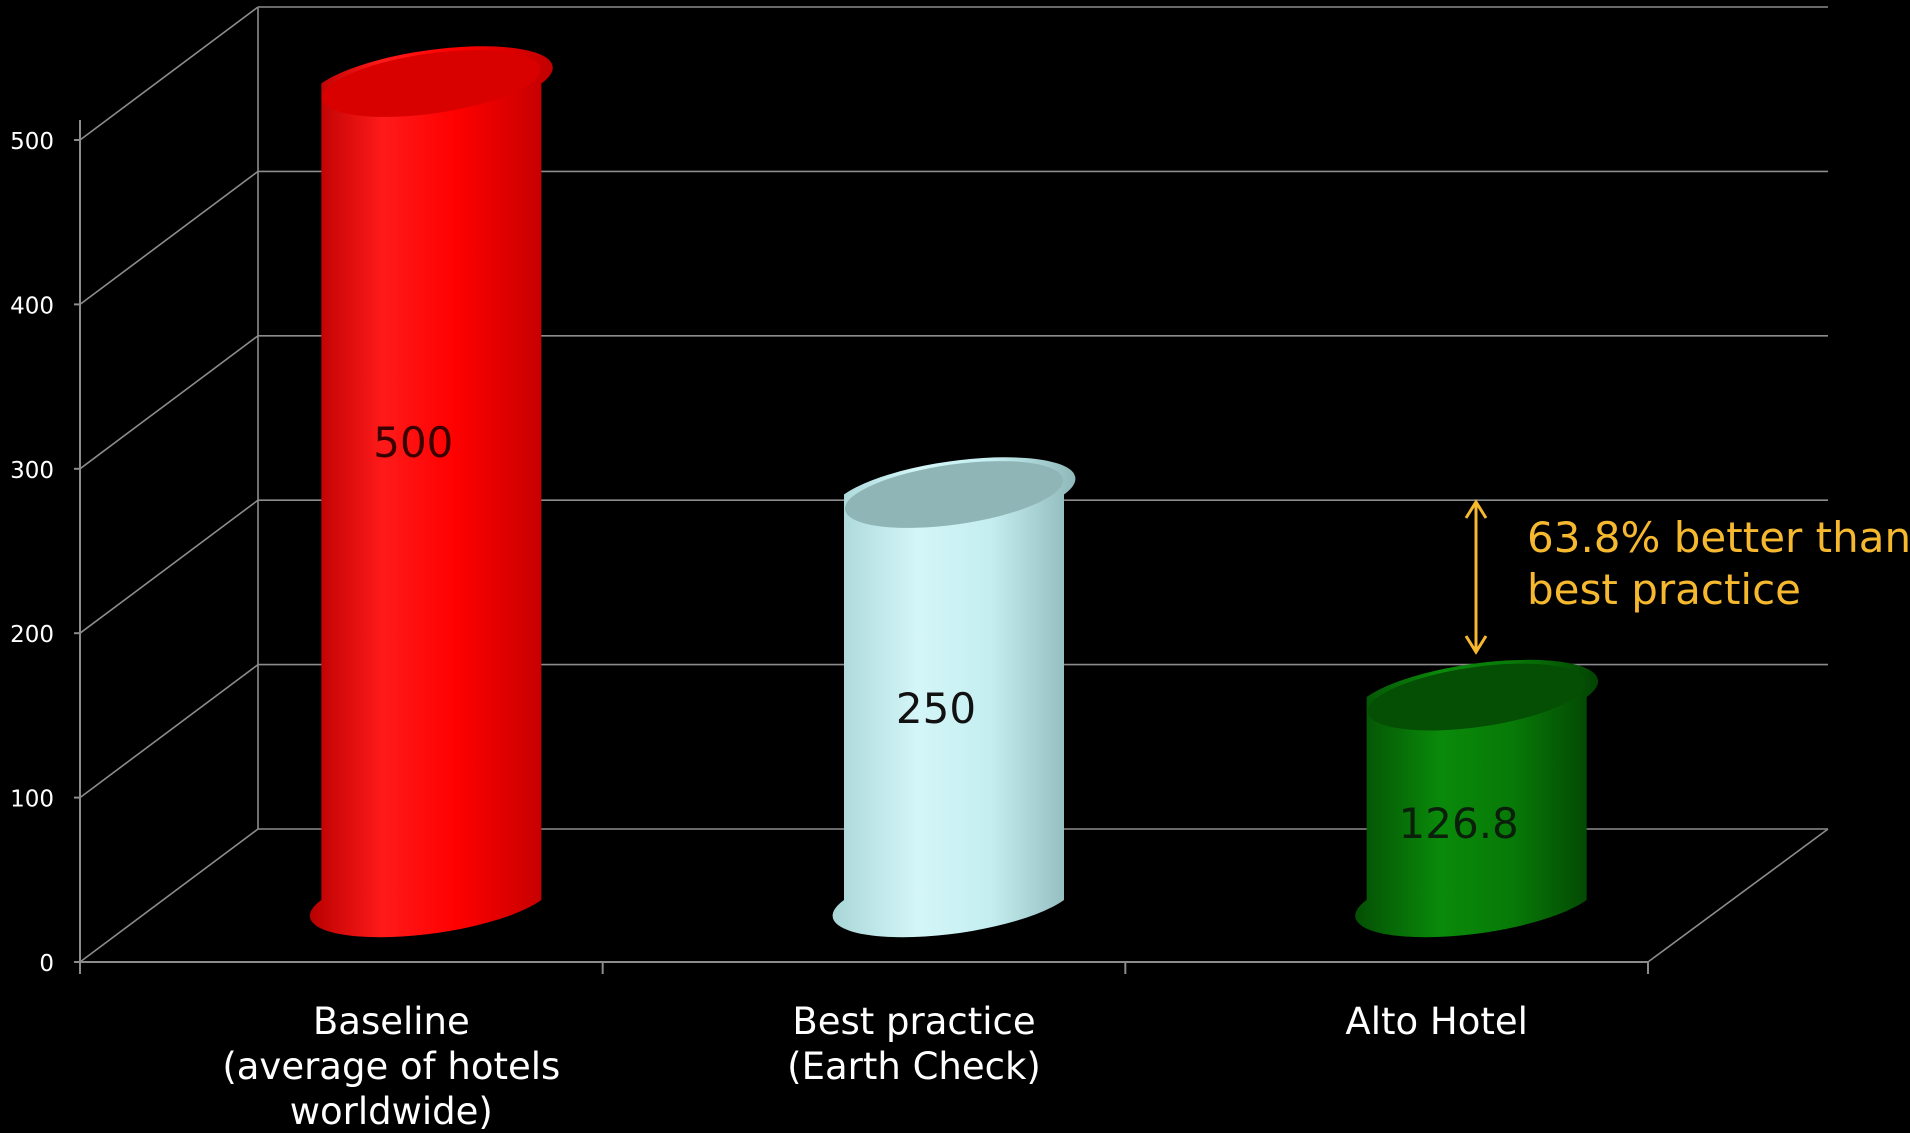 The height and width of the screenshot is (1133, 1910). I want to click on x-tick-label: Best practice (Earth Check), so click(914, 1044).